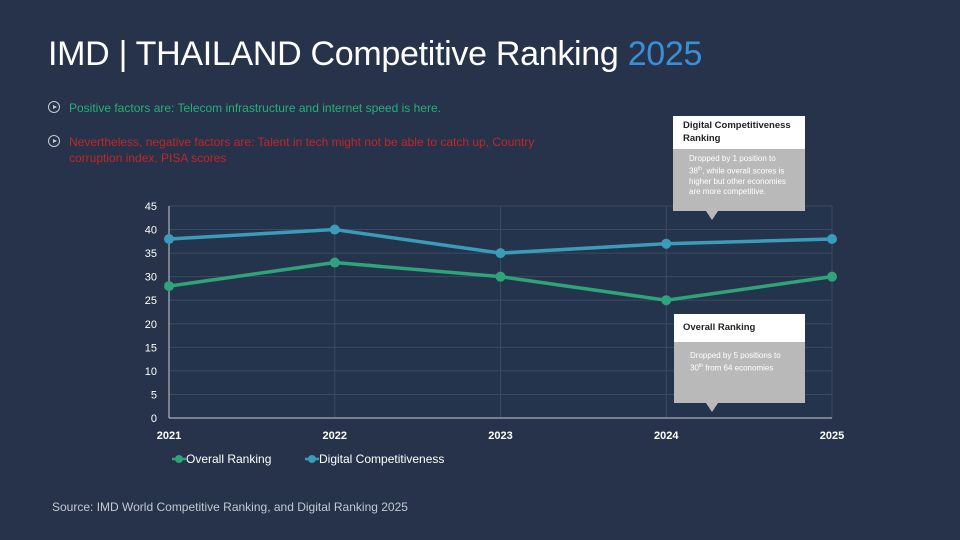 The width and height of the screenshot is (960, 540). Describe the element at coordinates (151, 254) in the screenshot. I see `y-tick-label: 35` at that location.